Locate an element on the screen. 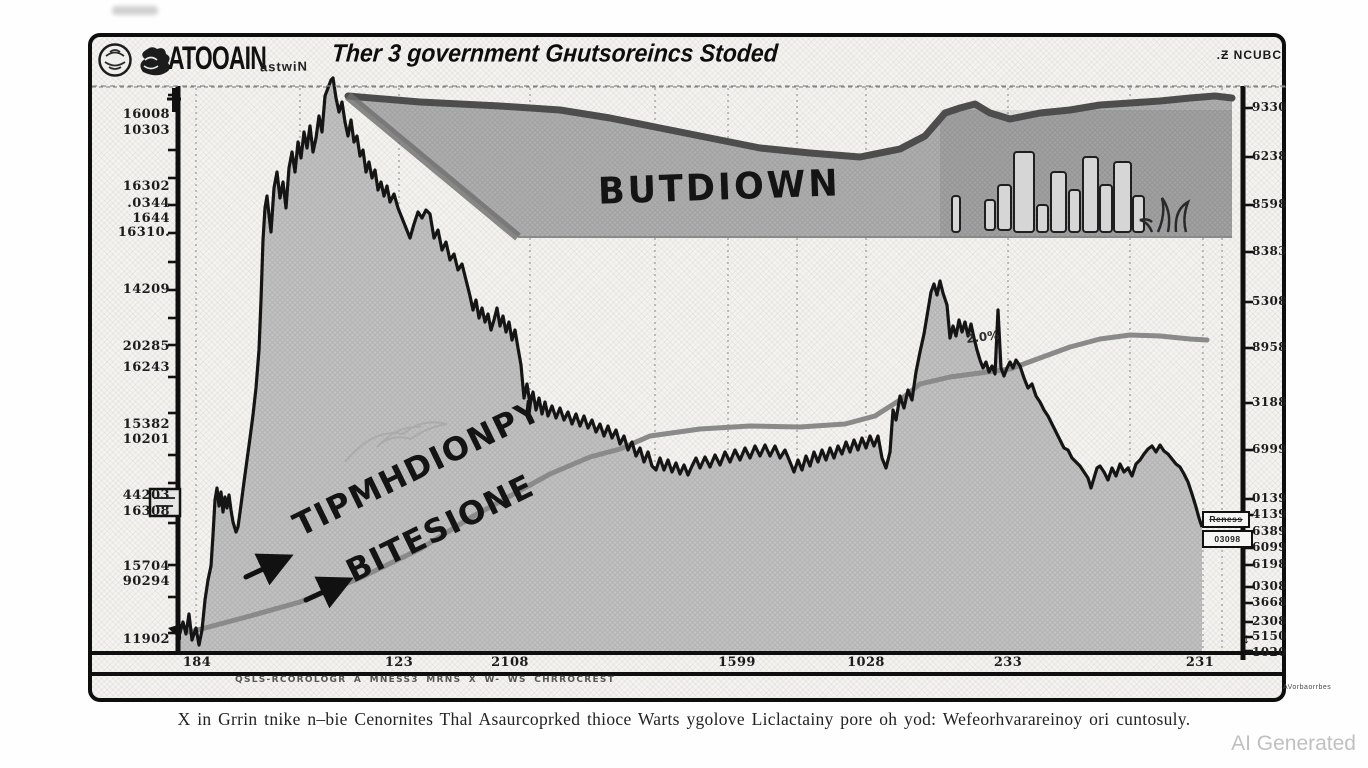  left-axis-label: .0344 is located at coordinates (148, 203).